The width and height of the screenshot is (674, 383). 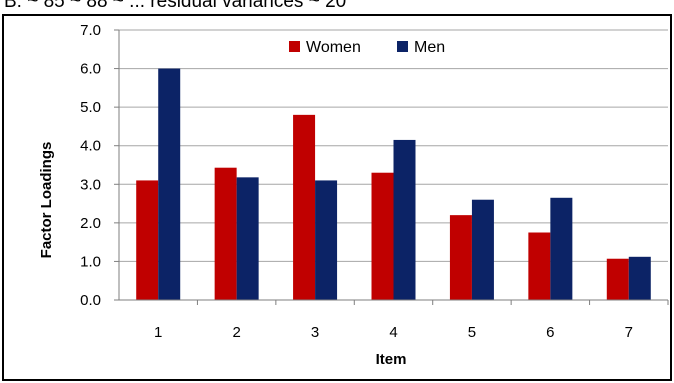 I want to click on x-tick-label: 5, so click(x=472, y=332).